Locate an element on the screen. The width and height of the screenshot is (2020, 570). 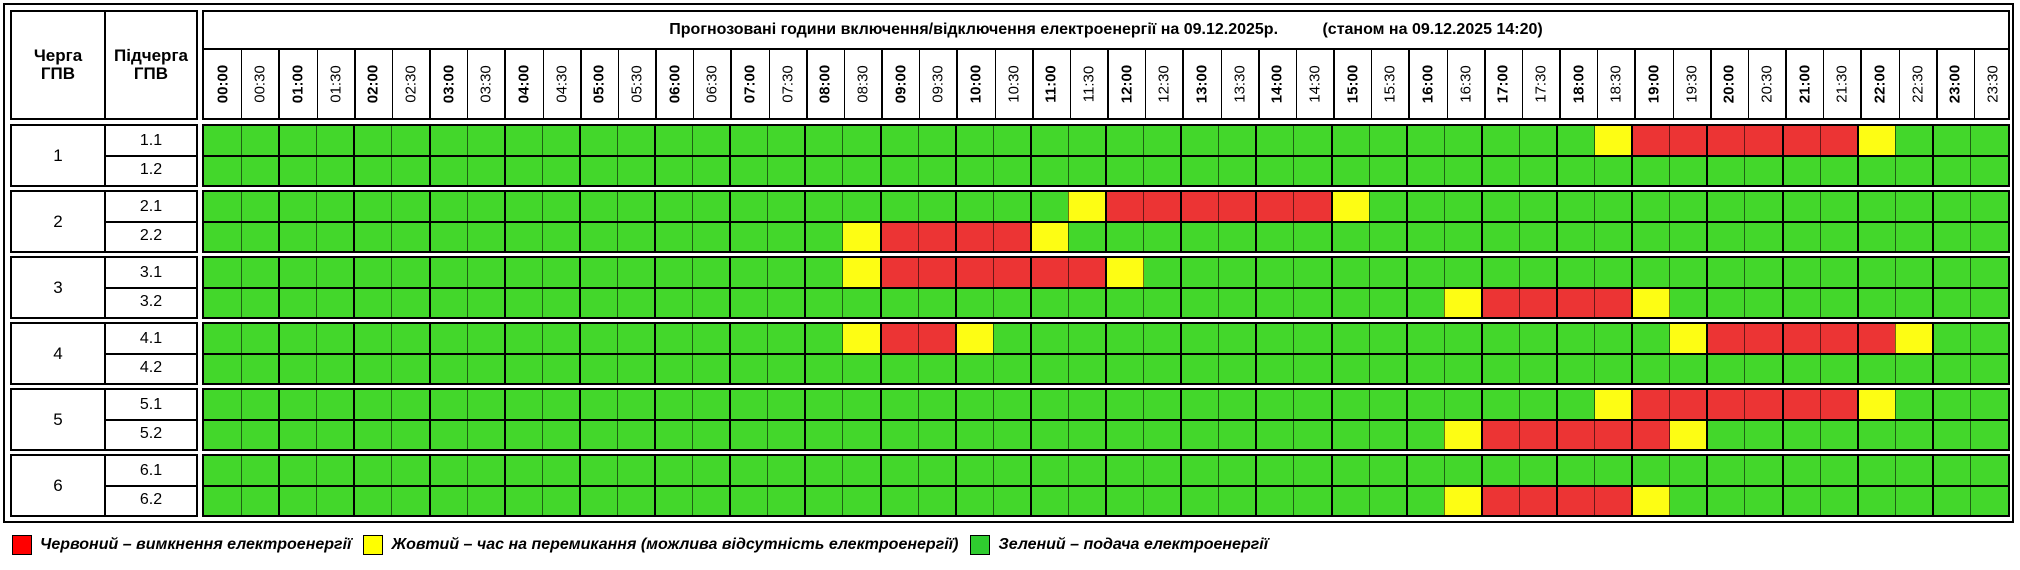
time-slot-label: 16:00 is located at coordinates (1428, 84).